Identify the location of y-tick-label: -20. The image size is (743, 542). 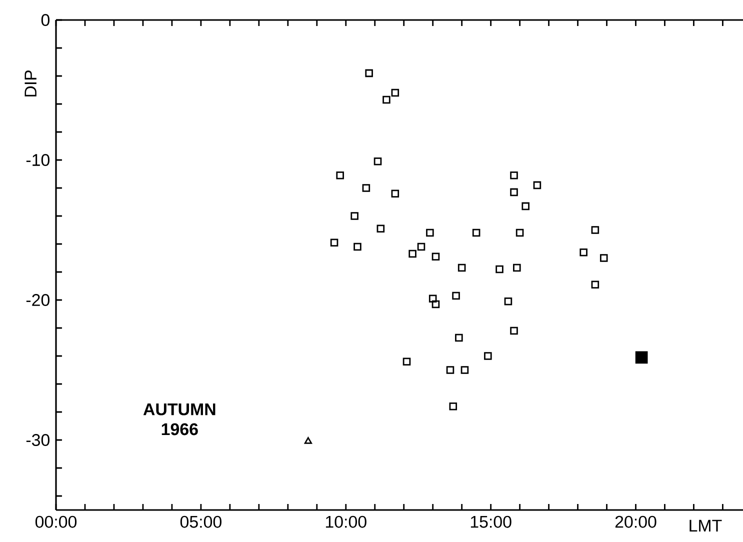
(38, 300).